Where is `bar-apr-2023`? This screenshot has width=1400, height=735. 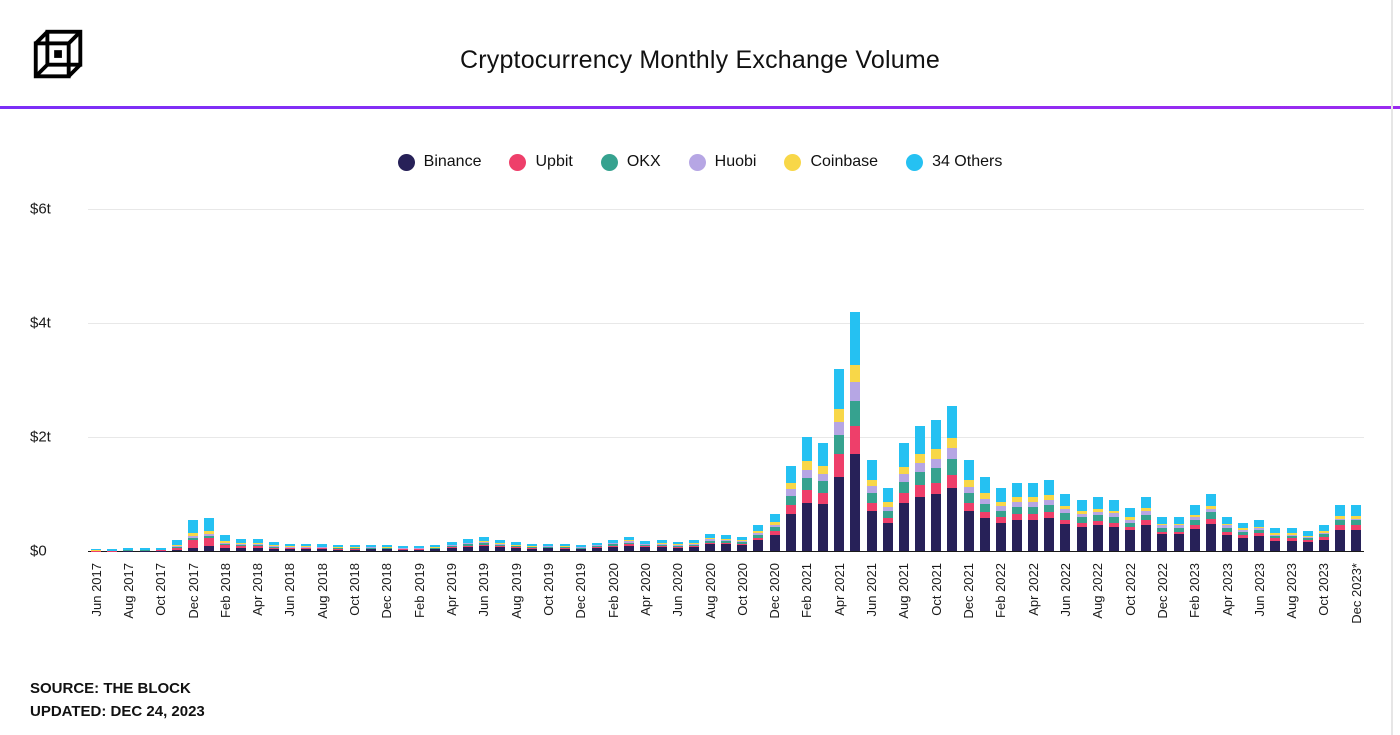 bar-apr-2023 is located at coordinates (1227, 533).